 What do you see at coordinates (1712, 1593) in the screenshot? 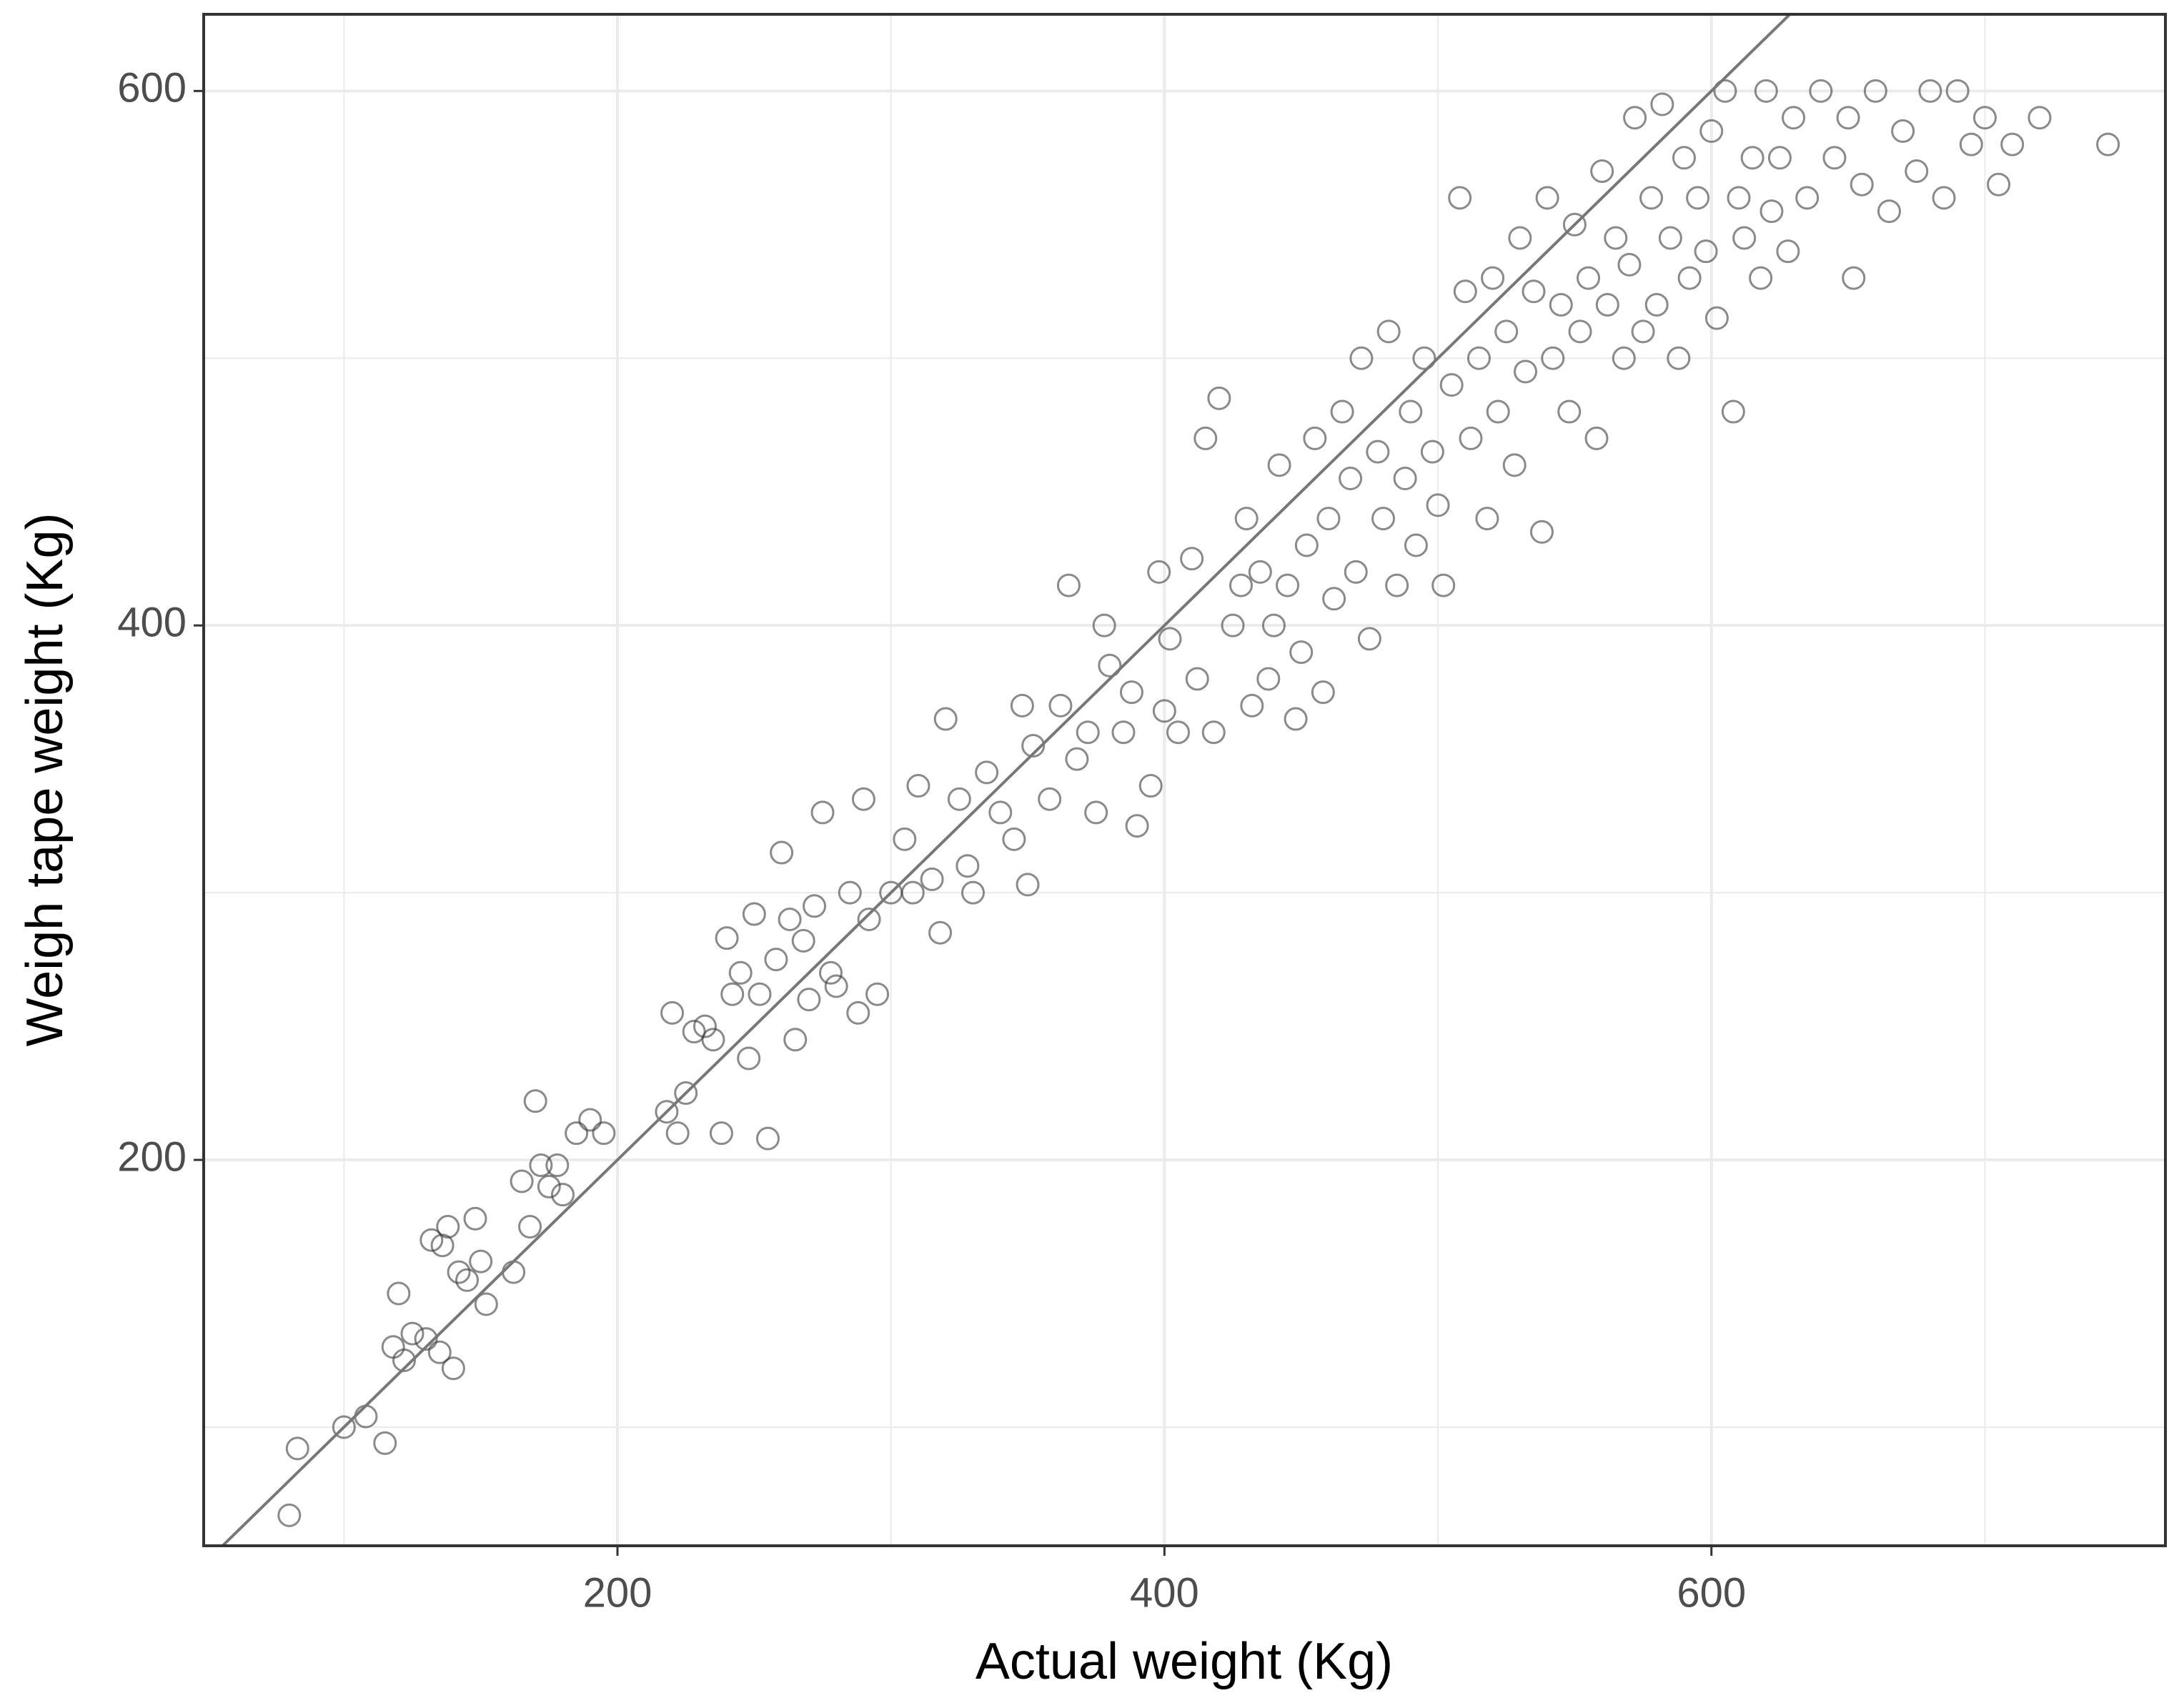
I see `x-tick-label: 600` at bounding box center [1712, 1593].